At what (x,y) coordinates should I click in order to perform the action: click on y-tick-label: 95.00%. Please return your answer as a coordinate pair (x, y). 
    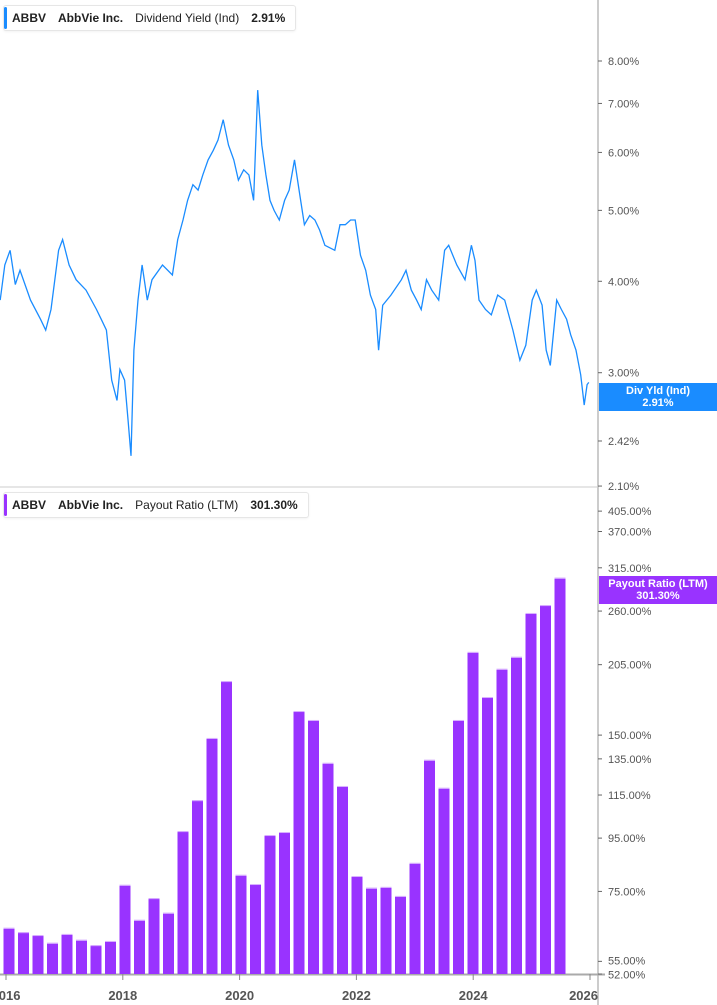
    Looking at the image, I should click on (627, 839).